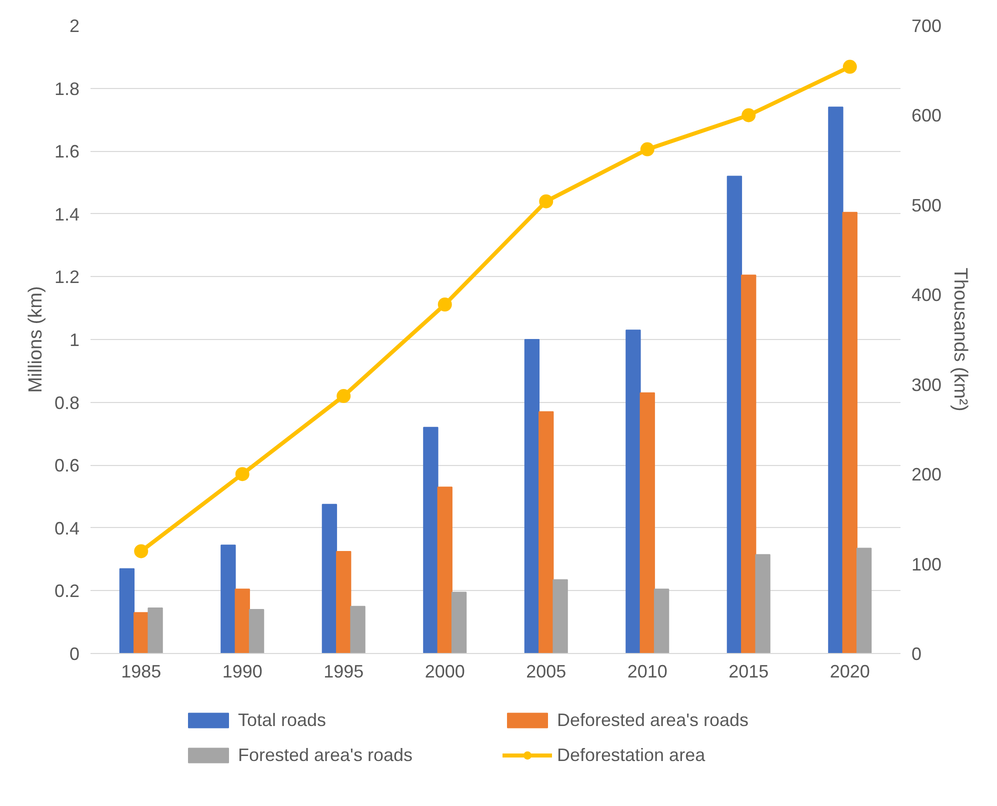 The width and height of the screenshot is (997, 806). What do you see at coordinates (927, 116) in the screenshot?
I see `y2-tick-label: 600` at bounding box center [927, 116].